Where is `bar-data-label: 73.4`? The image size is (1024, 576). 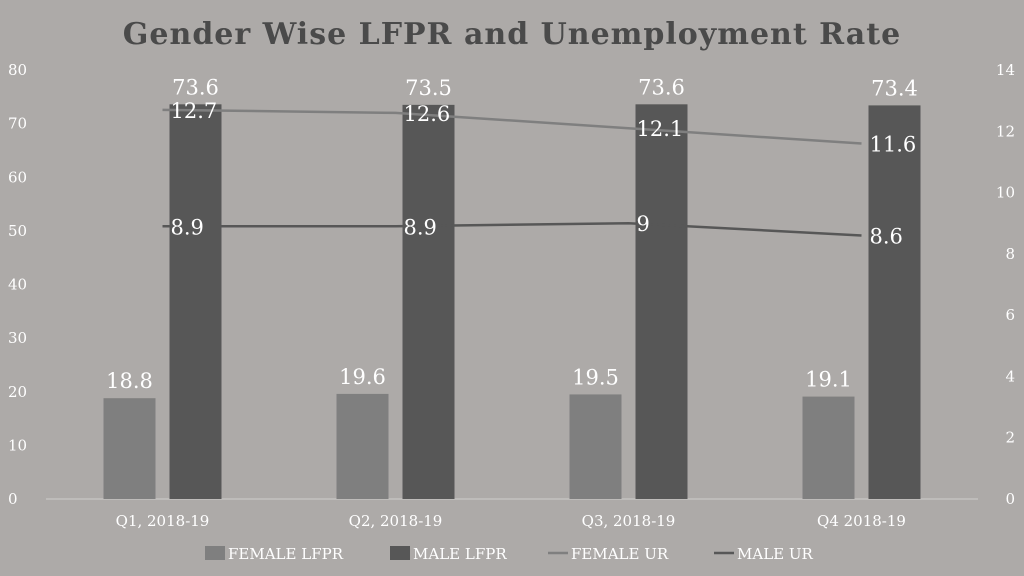
bar-data-label: 73.4 is located at coordinates (894, 88).